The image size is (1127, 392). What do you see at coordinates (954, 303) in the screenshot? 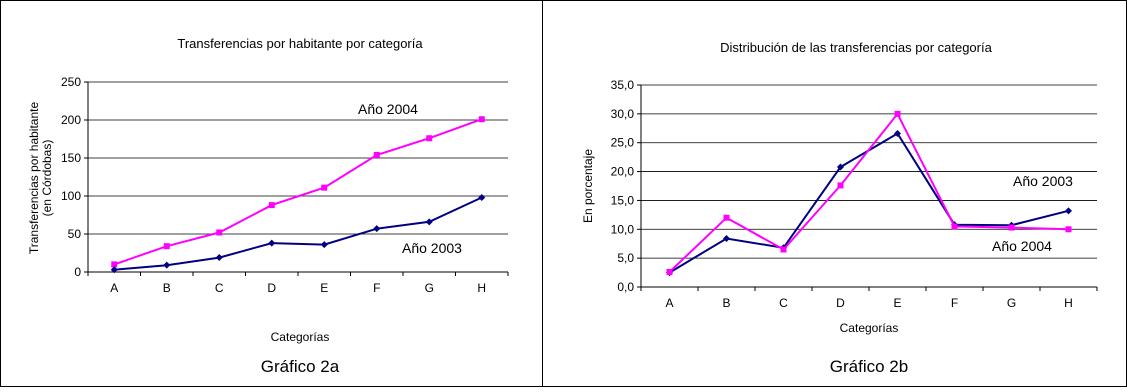
I see `chart-2b-x-tick-label: F` at bounding box center [954, 303].